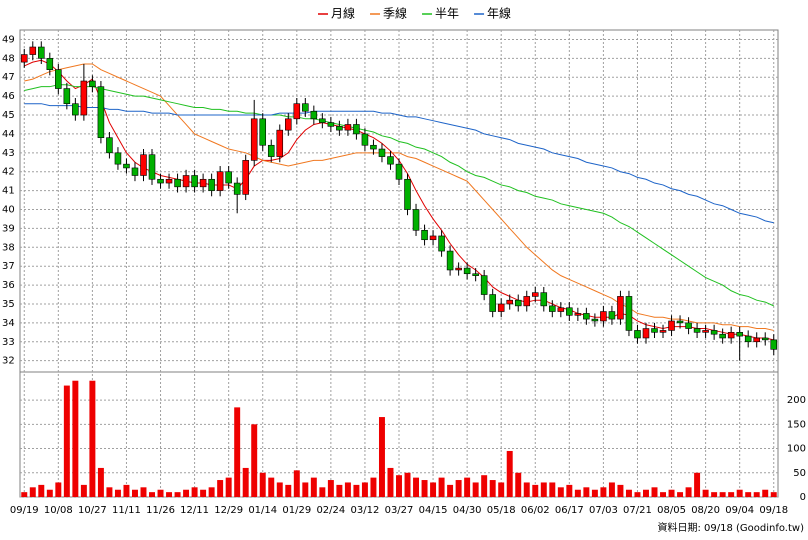  Describe the element at coordinates (8, 172) in the screenshot. I see `y-tick-label: 42` at that location.